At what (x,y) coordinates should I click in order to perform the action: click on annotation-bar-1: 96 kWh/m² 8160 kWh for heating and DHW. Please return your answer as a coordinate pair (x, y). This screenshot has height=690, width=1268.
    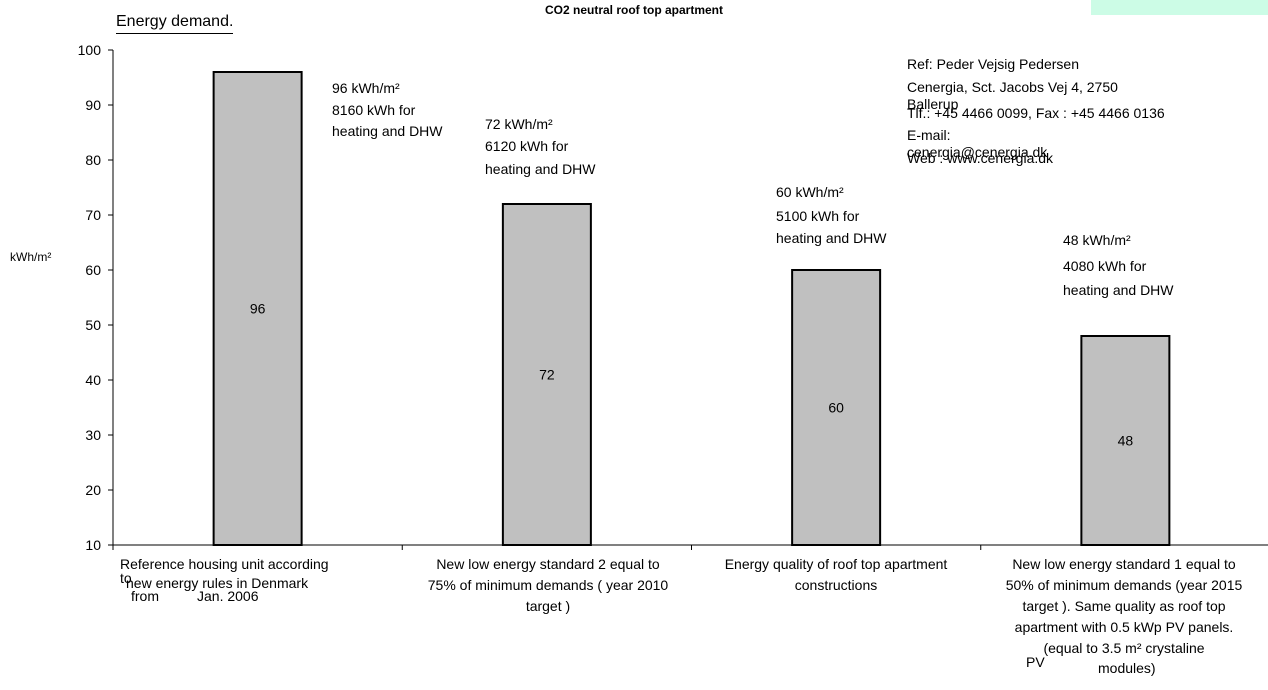
    Looking at the image, I should click on (387, 110).